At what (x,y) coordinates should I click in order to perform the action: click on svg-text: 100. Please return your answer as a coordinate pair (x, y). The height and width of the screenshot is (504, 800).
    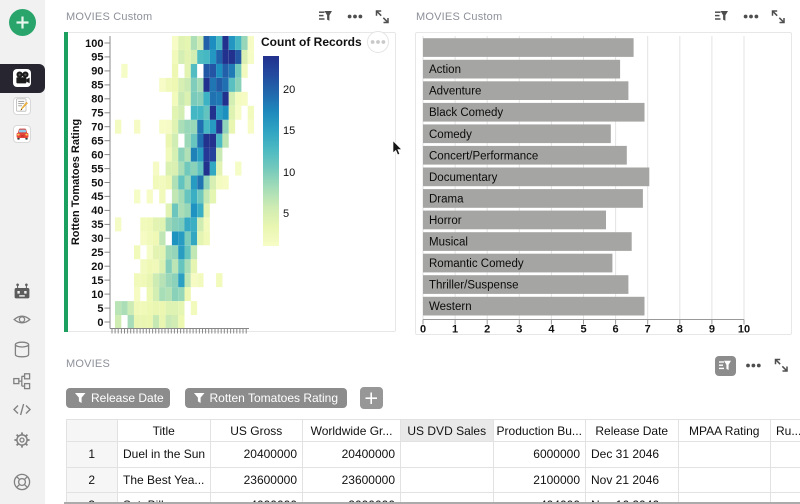
    Looking at the image, I should click on (94, 44).